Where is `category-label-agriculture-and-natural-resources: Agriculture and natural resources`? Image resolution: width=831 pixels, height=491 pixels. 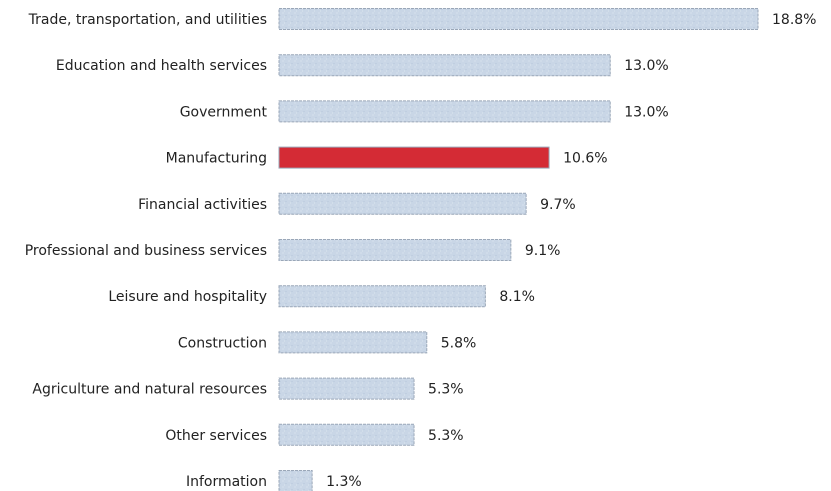
category-label-agriculture-and-natural-resources: Agriculture and natural resources is located at coordinates (149, 390).